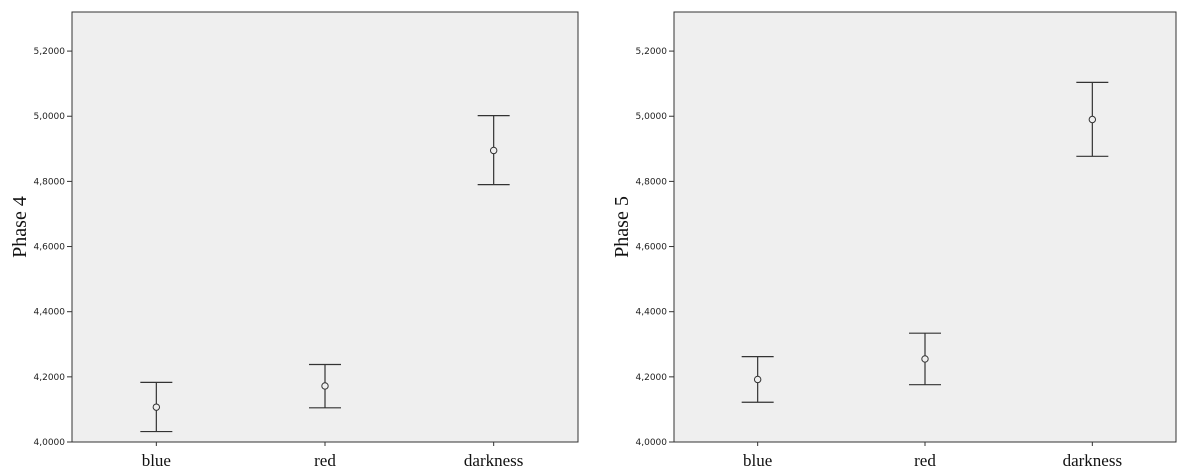 Image resolution: width=1192 pixels, height=472 pixels. What do you see at coordinates (20, 227) in the screenshot?
I see `y-axis-title: Phase 4` at bounding box center [20, 227].